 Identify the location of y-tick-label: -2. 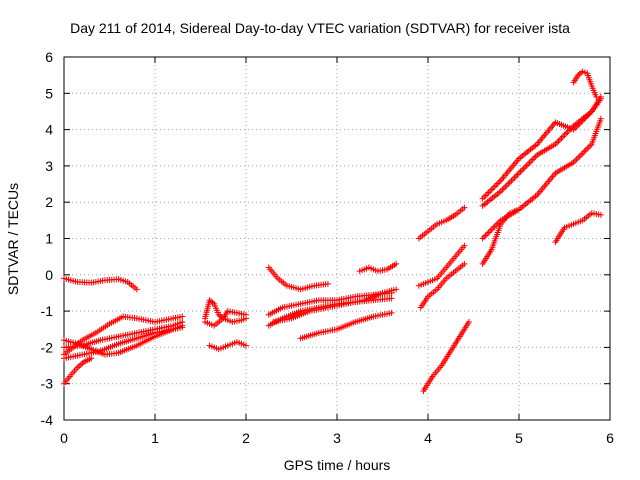
(47, 347).